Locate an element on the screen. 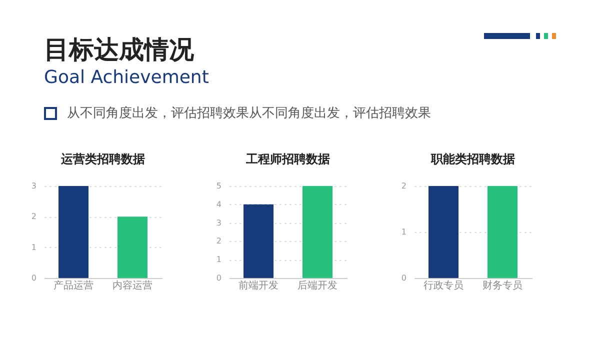 The width and height of the screenshot is (600, 338). text: 从不同角度出发，评估招聘效果从不同角度出发，评估招聘效果 is located at coordinates (249, 113).